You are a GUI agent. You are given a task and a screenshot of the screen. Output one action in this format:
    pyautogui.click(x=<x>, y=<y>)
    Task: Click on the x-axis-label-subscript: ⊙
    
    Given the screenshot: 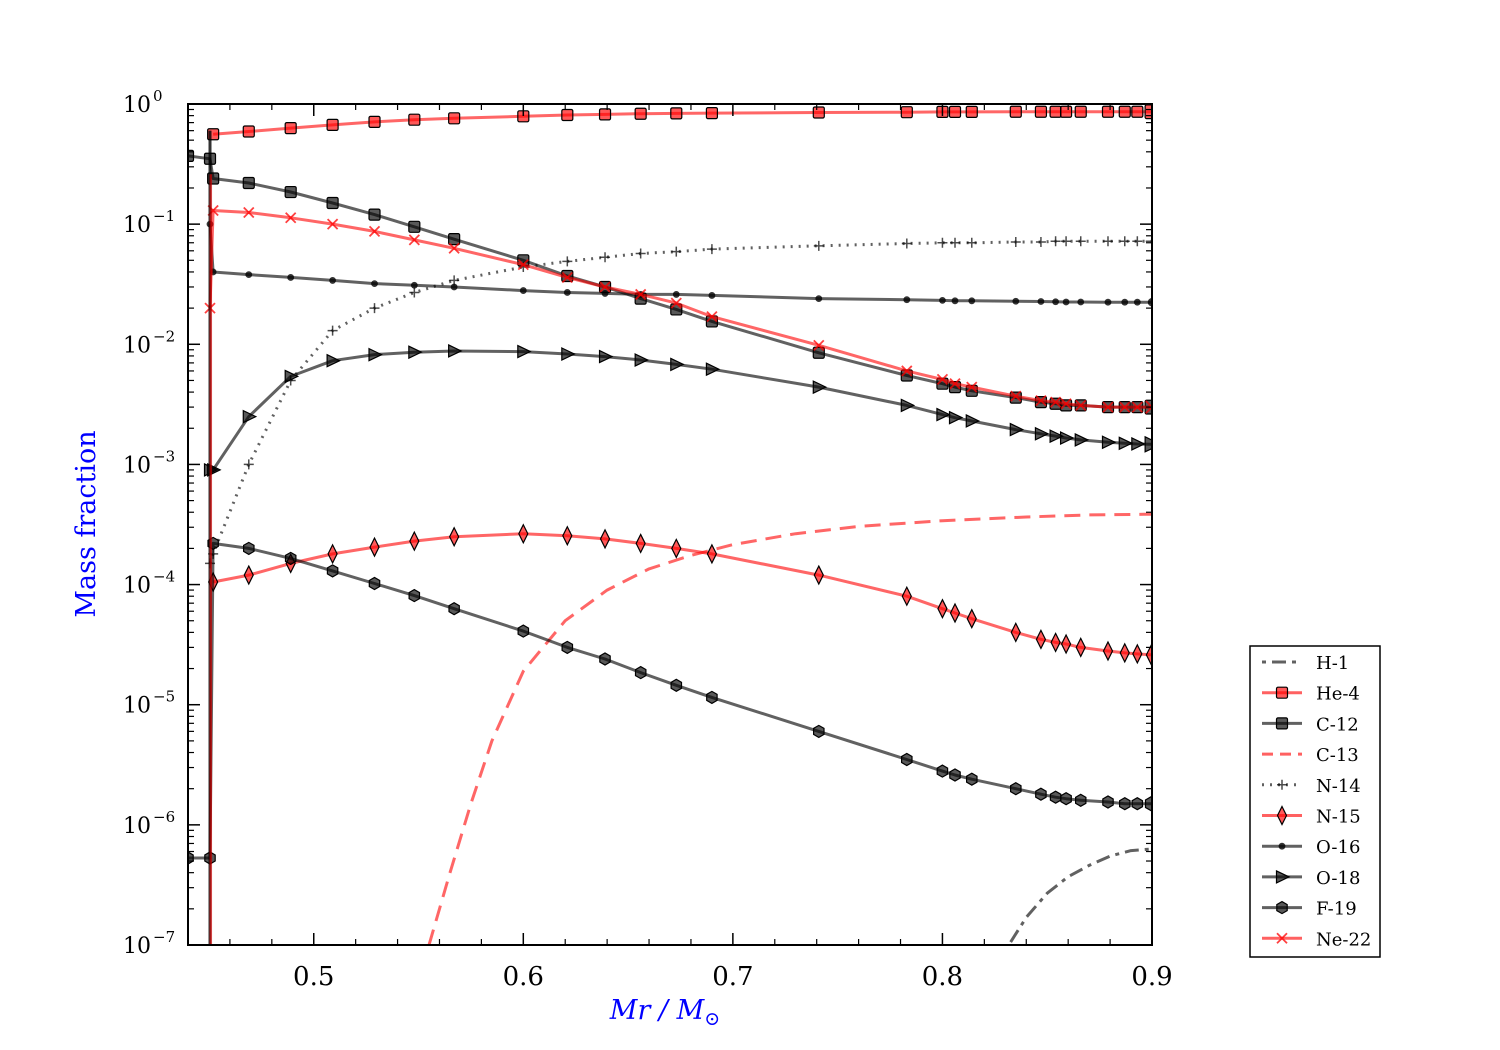 What is the action you would take?
    pyautogui.click(x=712, y=1019)
    